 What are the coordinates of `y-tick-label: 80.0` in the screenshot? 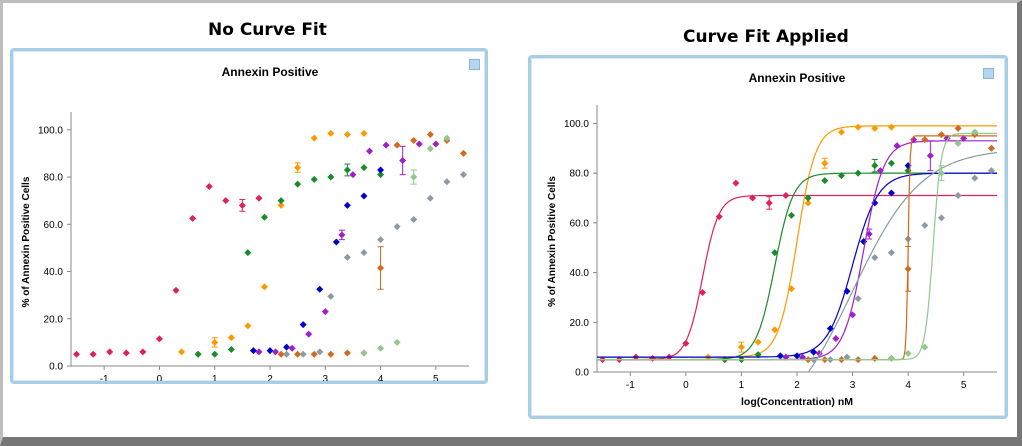 It's located at (580, 174).